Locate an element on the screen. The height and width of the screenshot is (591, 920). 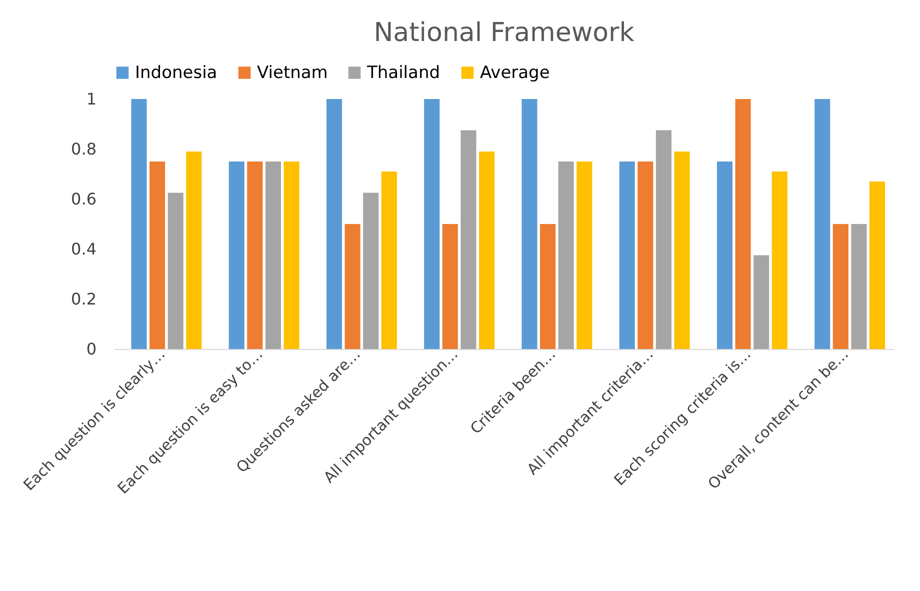
chart-title: National Framework is located at coordinates (504, 33).